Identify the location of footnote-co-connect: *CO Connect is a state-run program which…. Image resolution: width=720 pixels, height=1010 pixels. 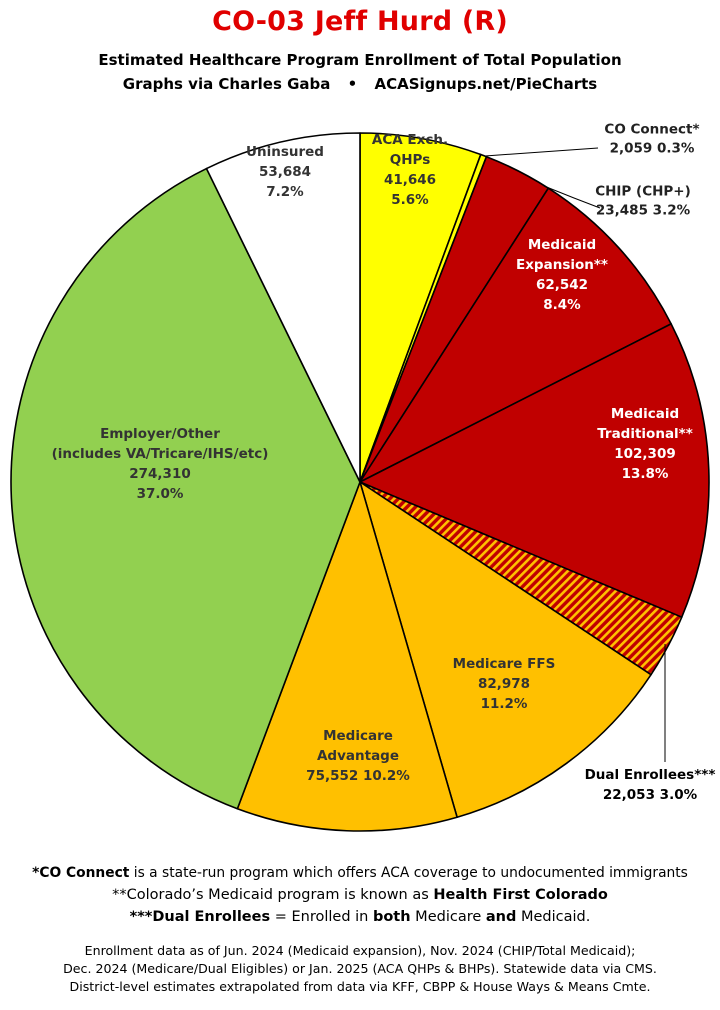
(360, 873).